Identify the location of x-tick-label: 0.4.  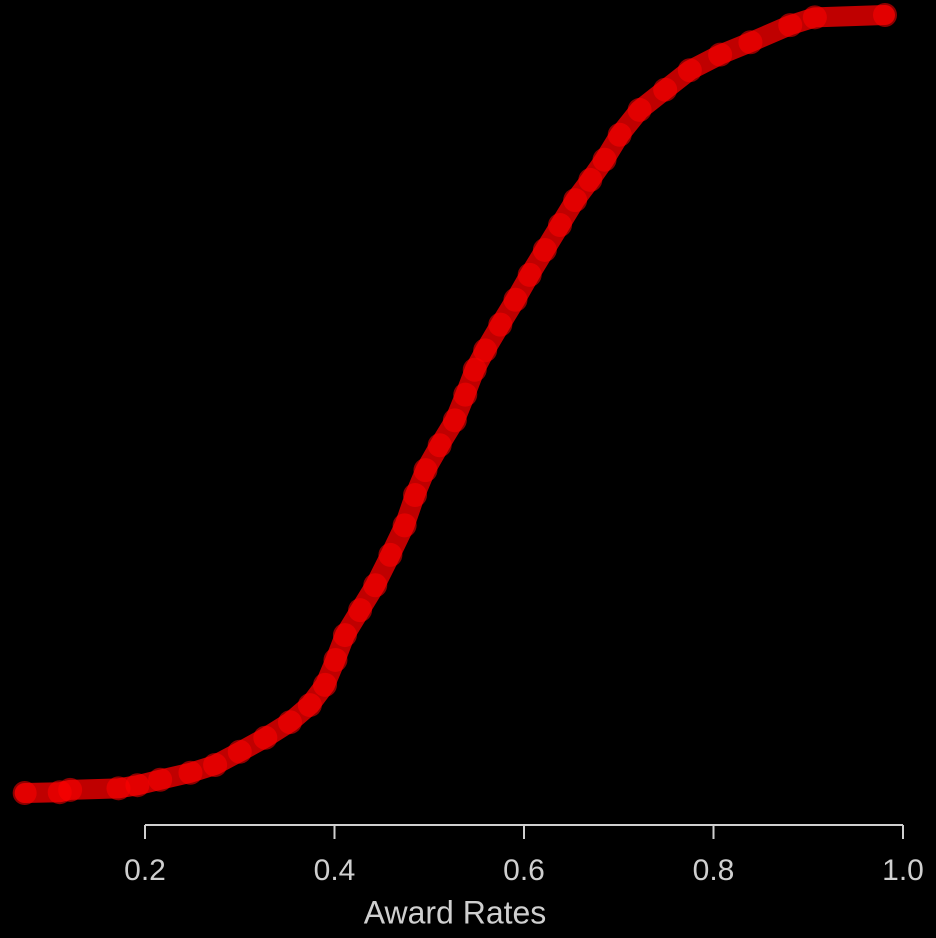
(335, 870).